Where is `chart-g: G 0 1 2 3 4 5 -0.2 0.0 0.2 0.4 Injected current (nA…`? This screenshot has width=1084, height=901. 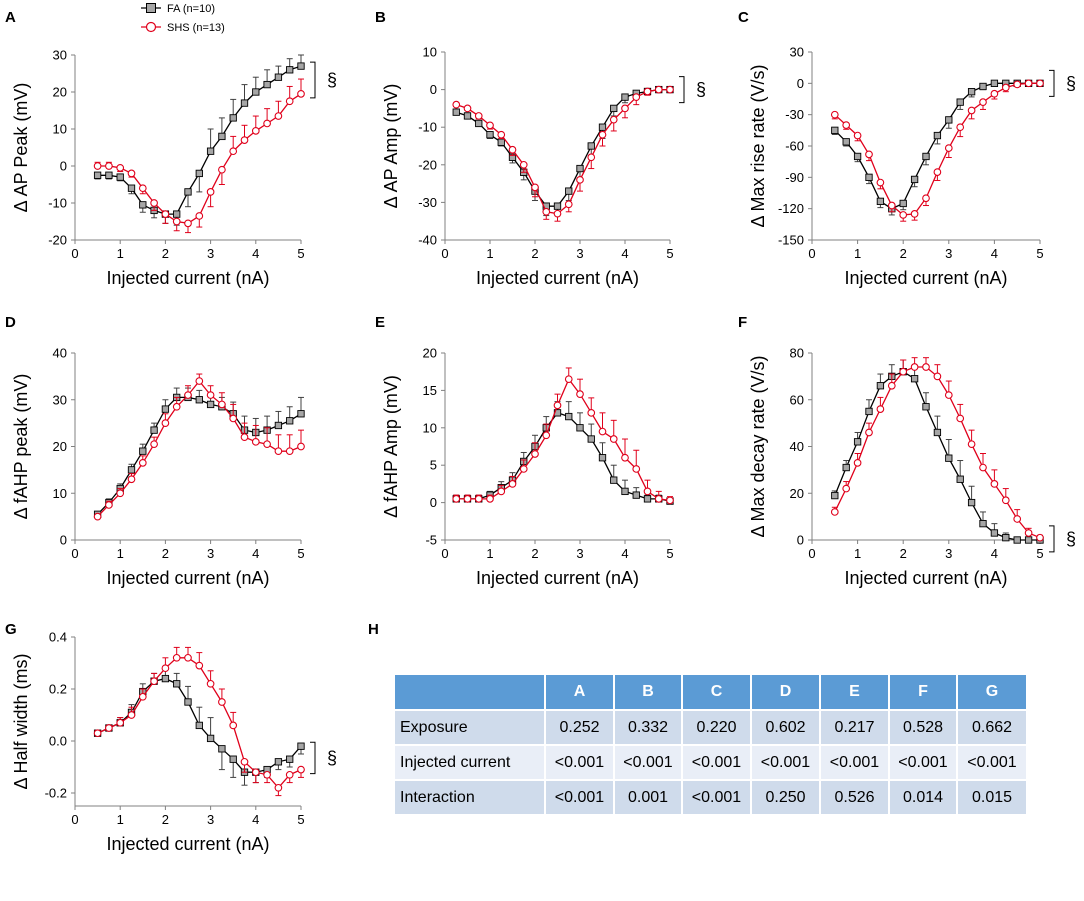
chart-g: G 0 1 2 3 4 5 -0.2 0.0 0.2 0.4 Injected current (nA… is located at coordinates (171, 737).